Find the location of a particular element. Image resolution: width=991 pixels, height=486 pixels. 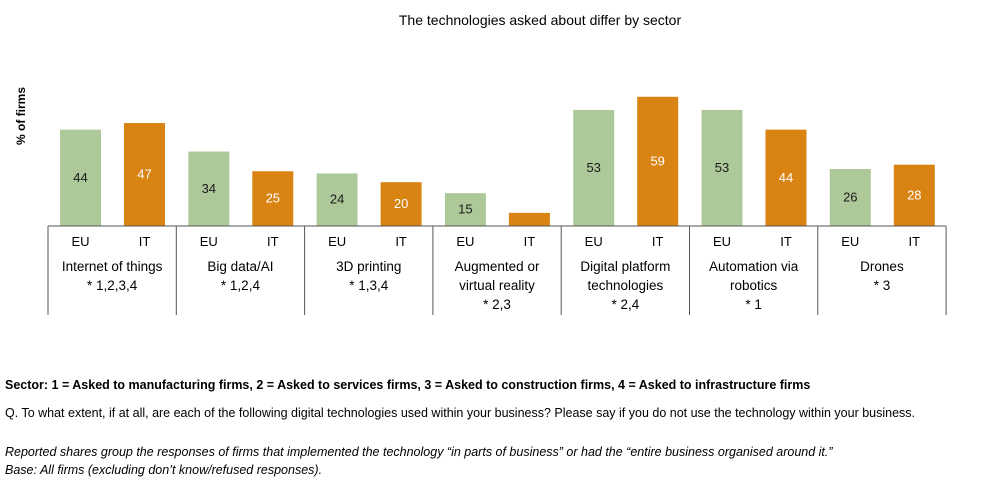

sector-note: * 2,3 is located at coordinates (497, 304).